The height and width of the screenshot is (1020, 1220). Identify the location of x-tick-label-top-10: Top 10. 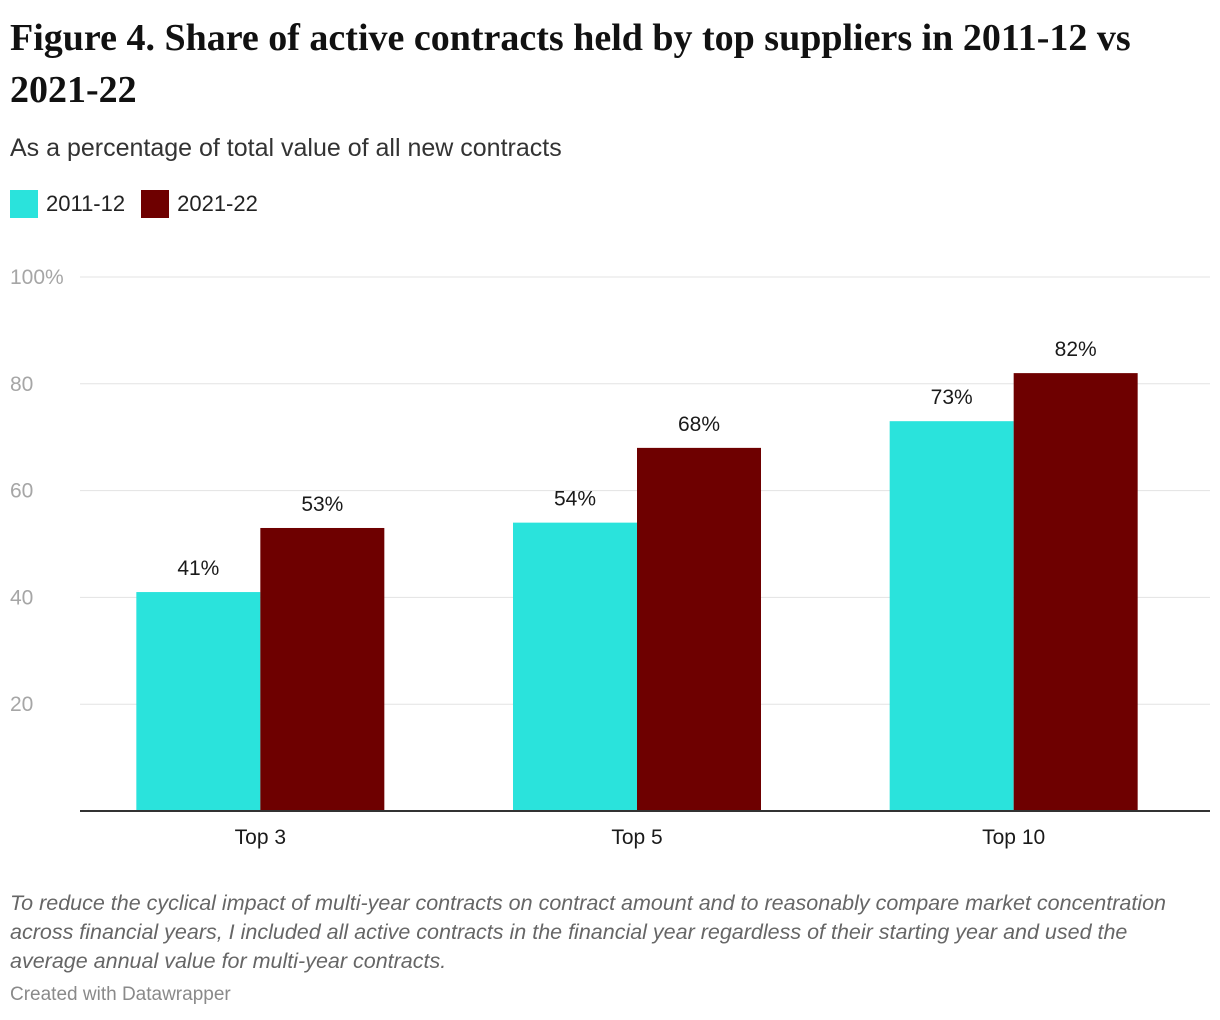
(1013, 837).